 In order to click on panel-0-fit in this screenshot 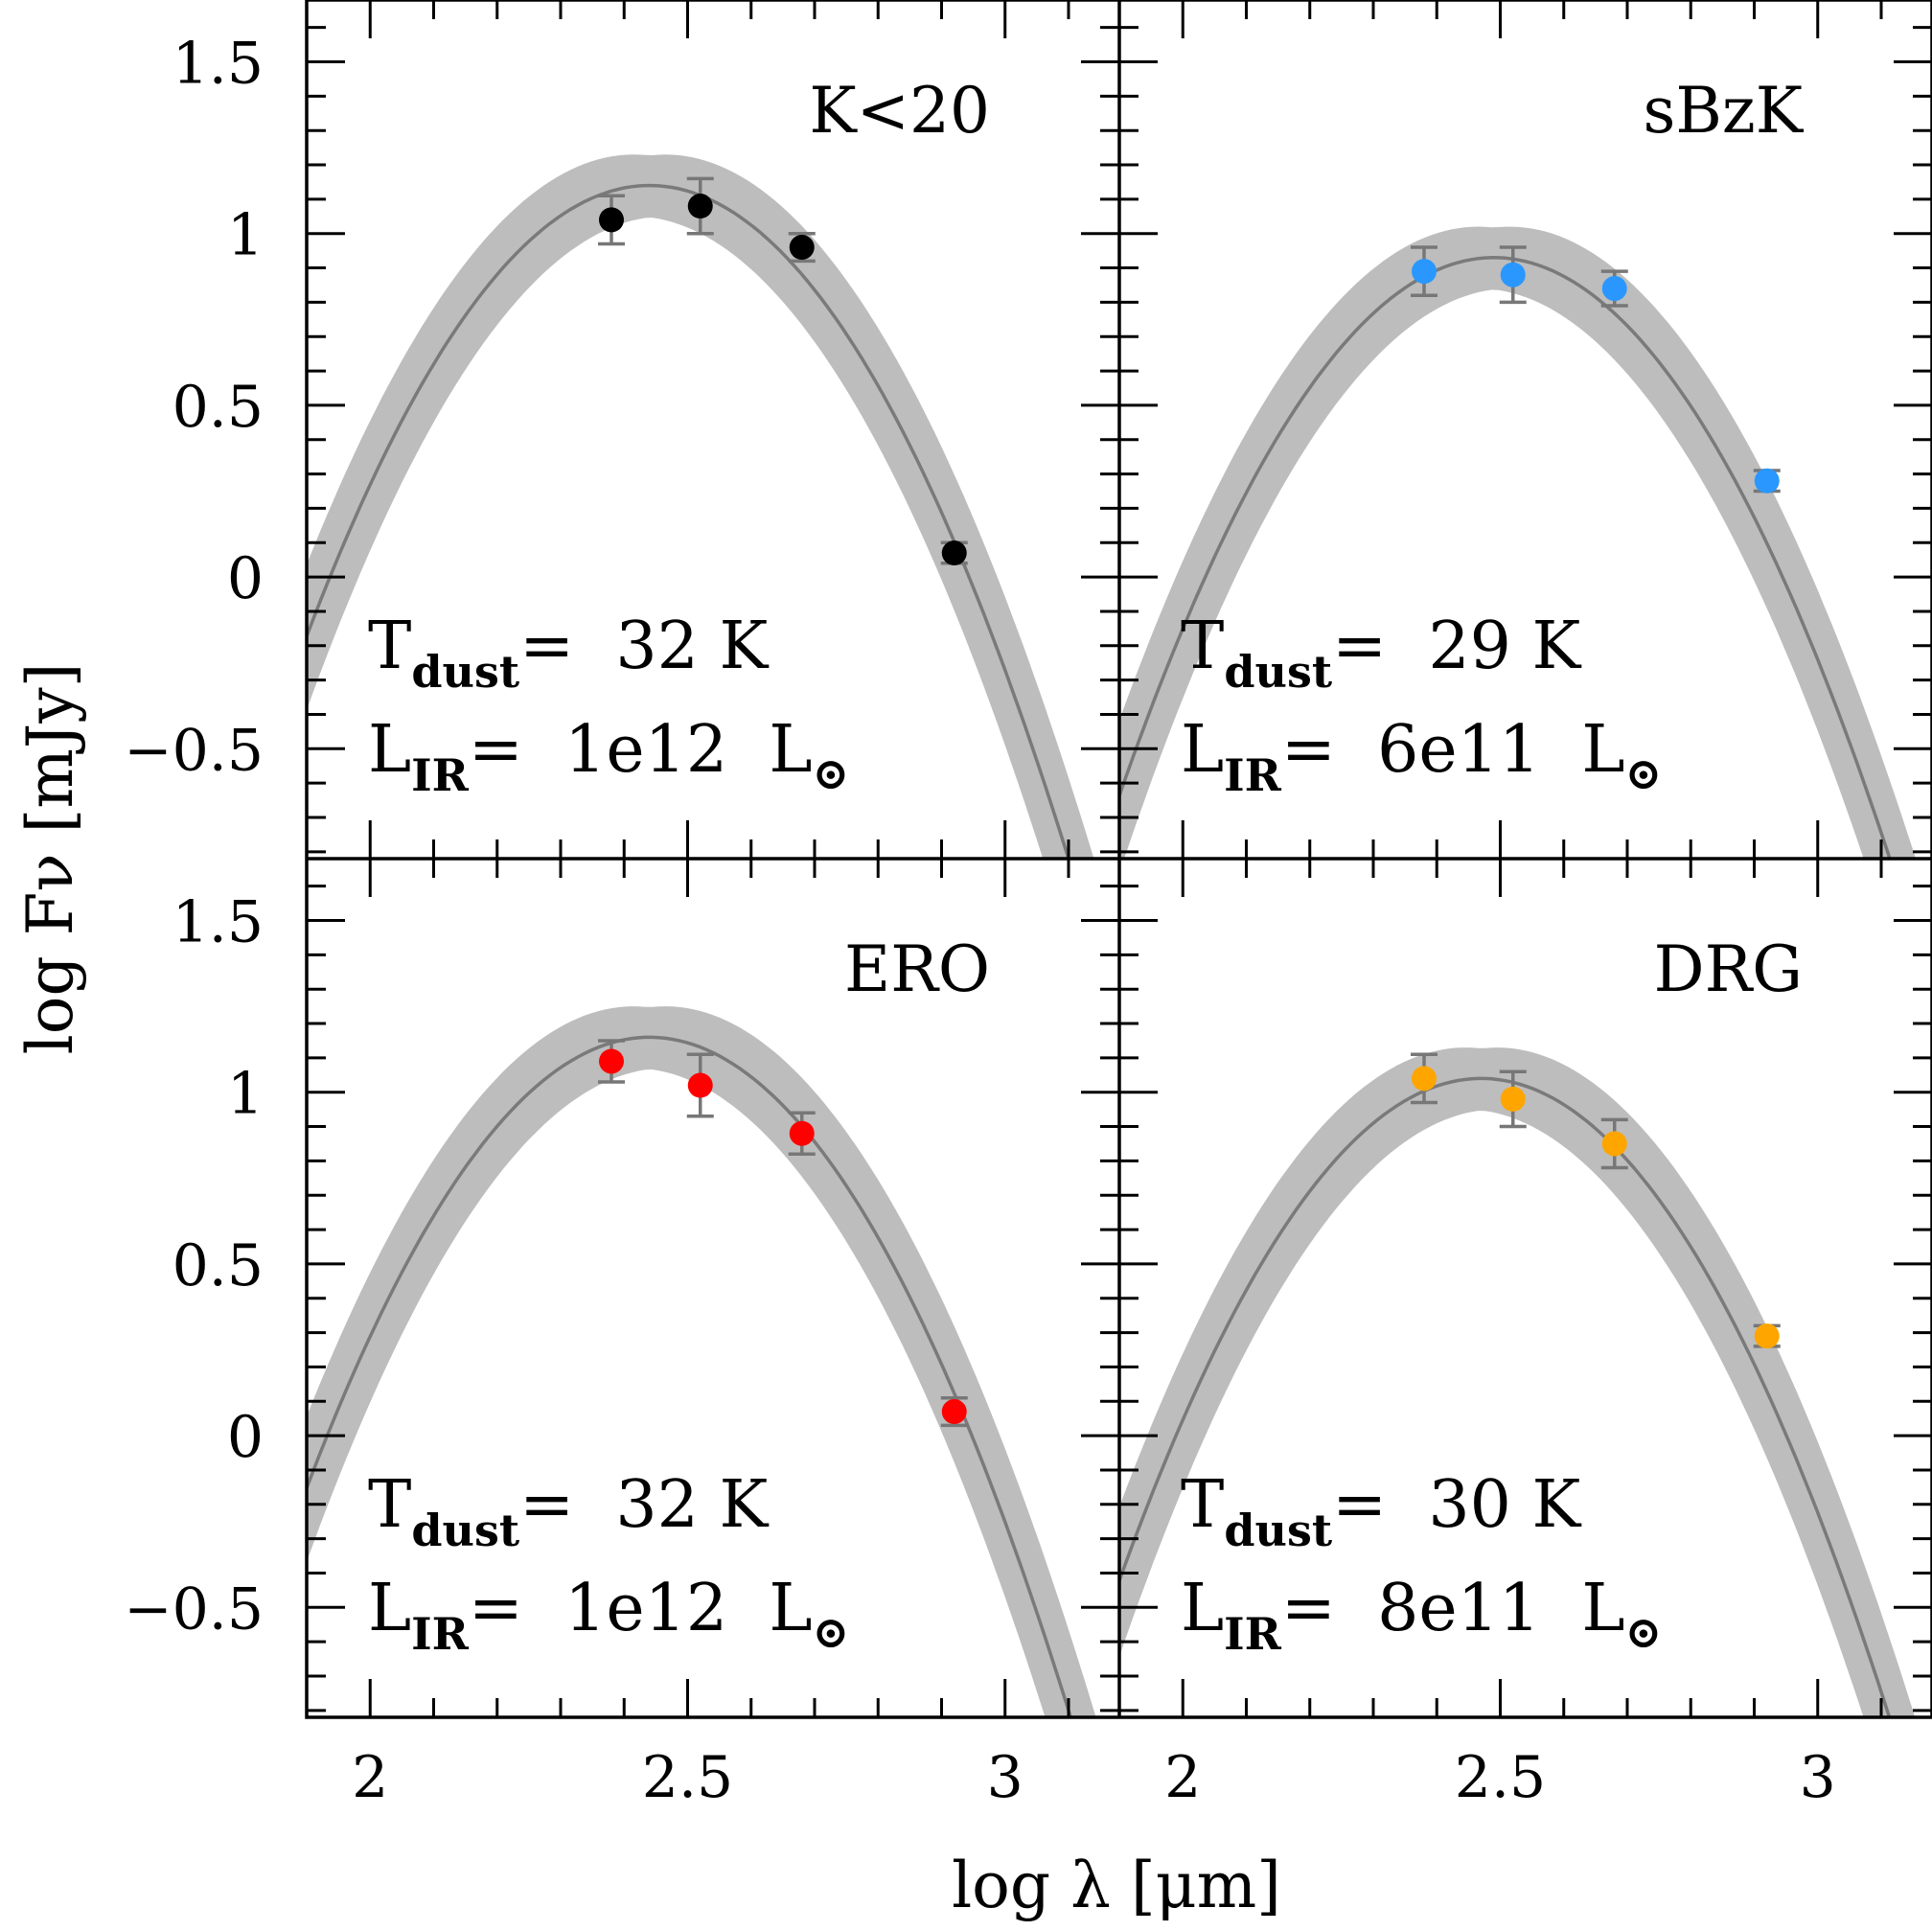, I will do `click(688, 521)`.